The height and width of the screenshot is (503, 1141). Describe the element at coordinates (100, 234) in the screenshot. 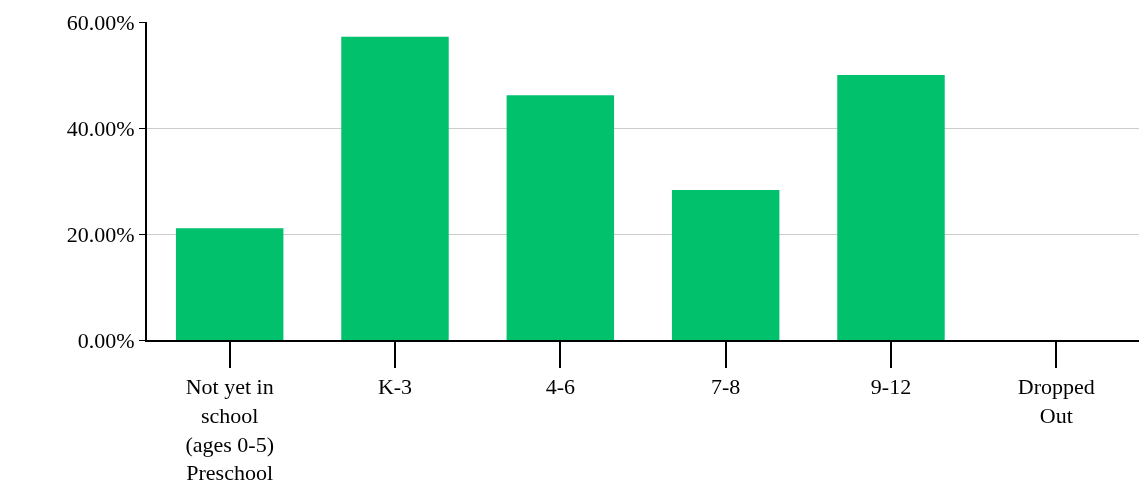

I see `y-tick-label: 20.00%` at that location.